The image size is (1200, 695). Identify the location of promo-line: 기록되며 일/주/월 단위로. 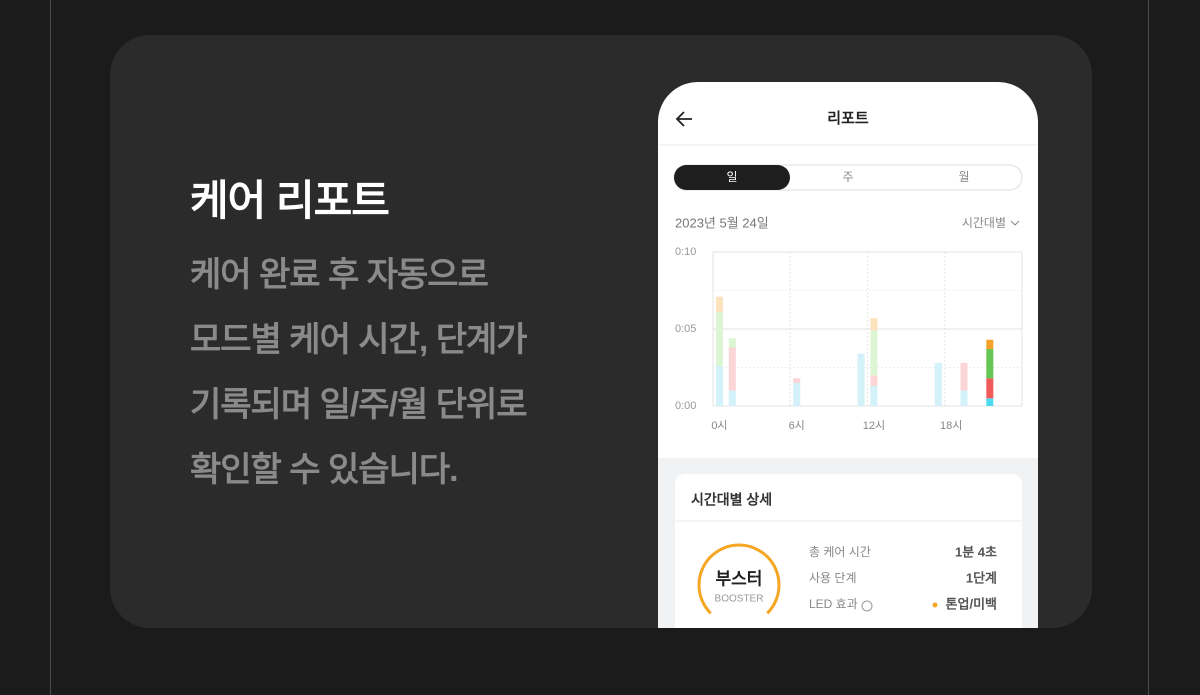
(359, 405).